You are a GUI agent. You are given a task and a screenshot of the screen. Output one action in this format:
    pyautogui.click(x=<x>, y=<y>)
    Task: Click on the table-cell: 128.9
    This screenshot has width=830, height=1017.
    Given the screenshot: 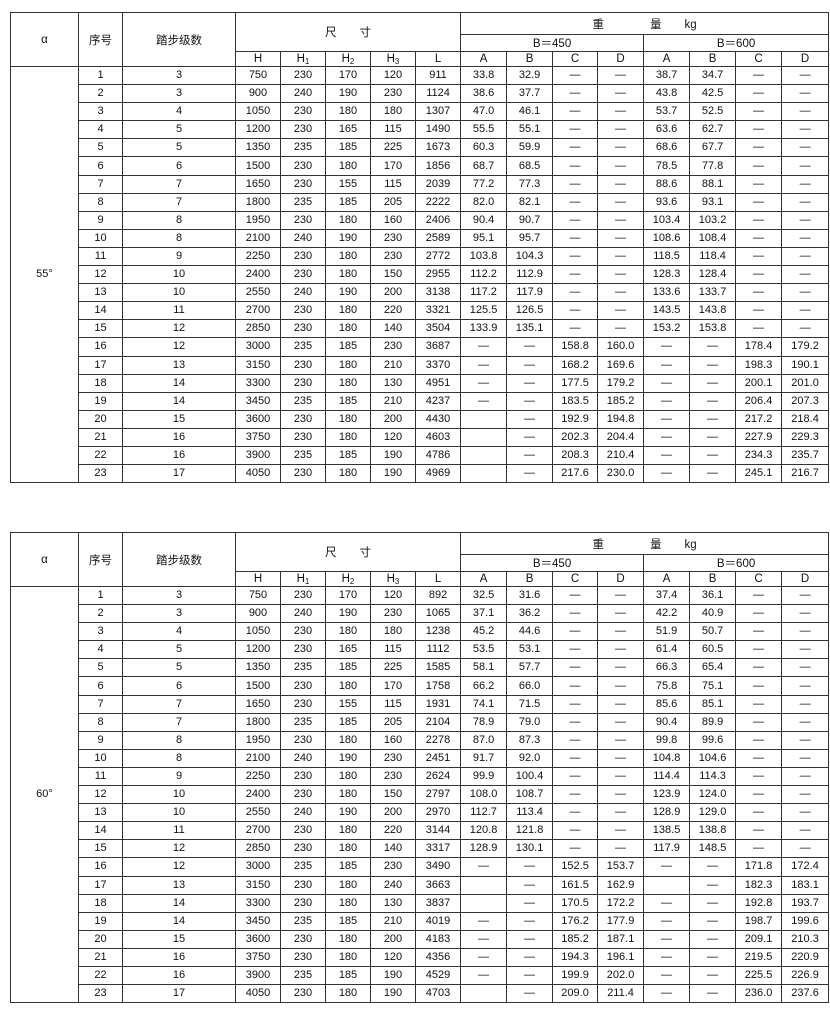 What is the action you would take?
    pyautogui.click(x=484, y=849)
    